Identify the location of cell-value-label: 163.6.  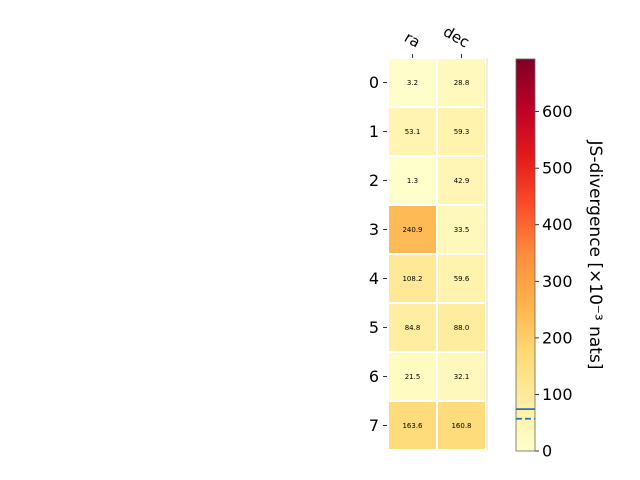
(412, 426).